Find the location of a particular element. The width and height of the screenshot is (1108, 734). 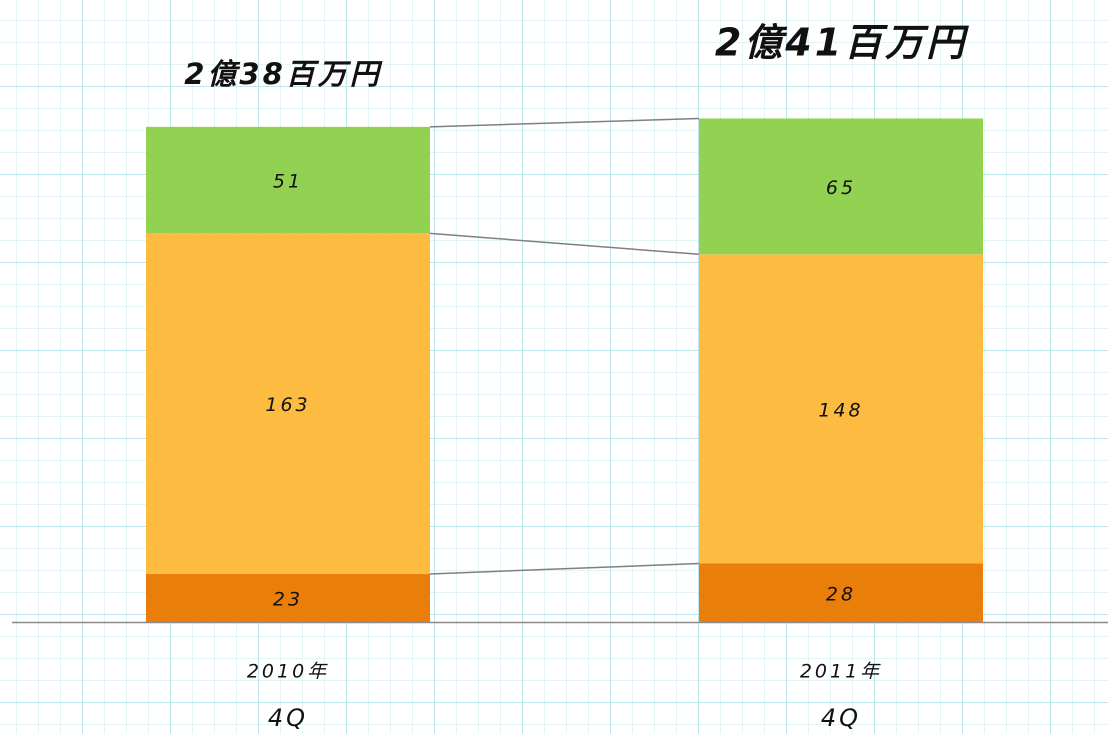

total-label: 2億38百万円 is located at coordinates (283, 74).